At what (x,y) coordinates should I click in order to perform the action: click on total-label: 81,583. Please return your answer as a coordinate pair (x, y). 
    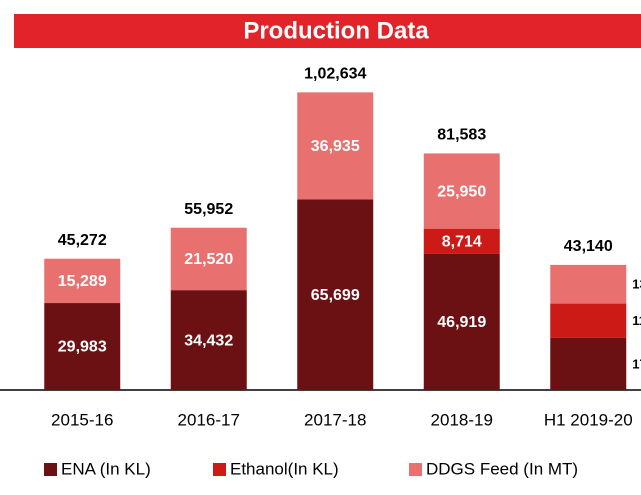
    Looking at the image, I should click on (461, 135).